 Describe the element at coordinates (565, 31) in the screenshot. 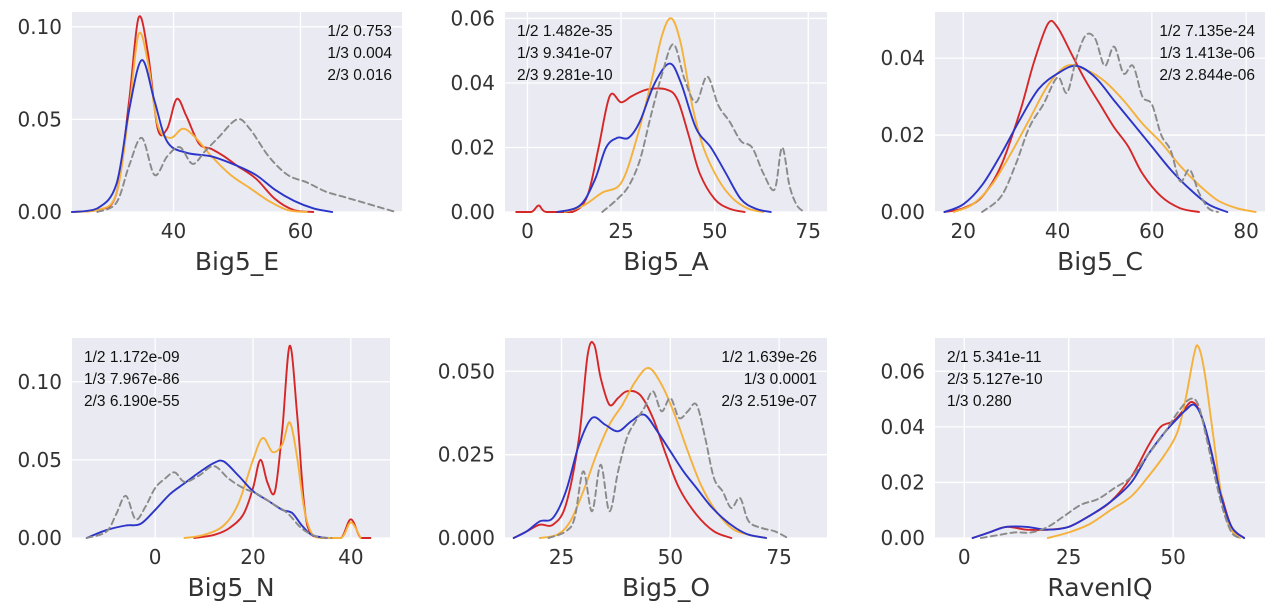

I see `p-value-annotation: 1/2 1.482e-35` at that location.